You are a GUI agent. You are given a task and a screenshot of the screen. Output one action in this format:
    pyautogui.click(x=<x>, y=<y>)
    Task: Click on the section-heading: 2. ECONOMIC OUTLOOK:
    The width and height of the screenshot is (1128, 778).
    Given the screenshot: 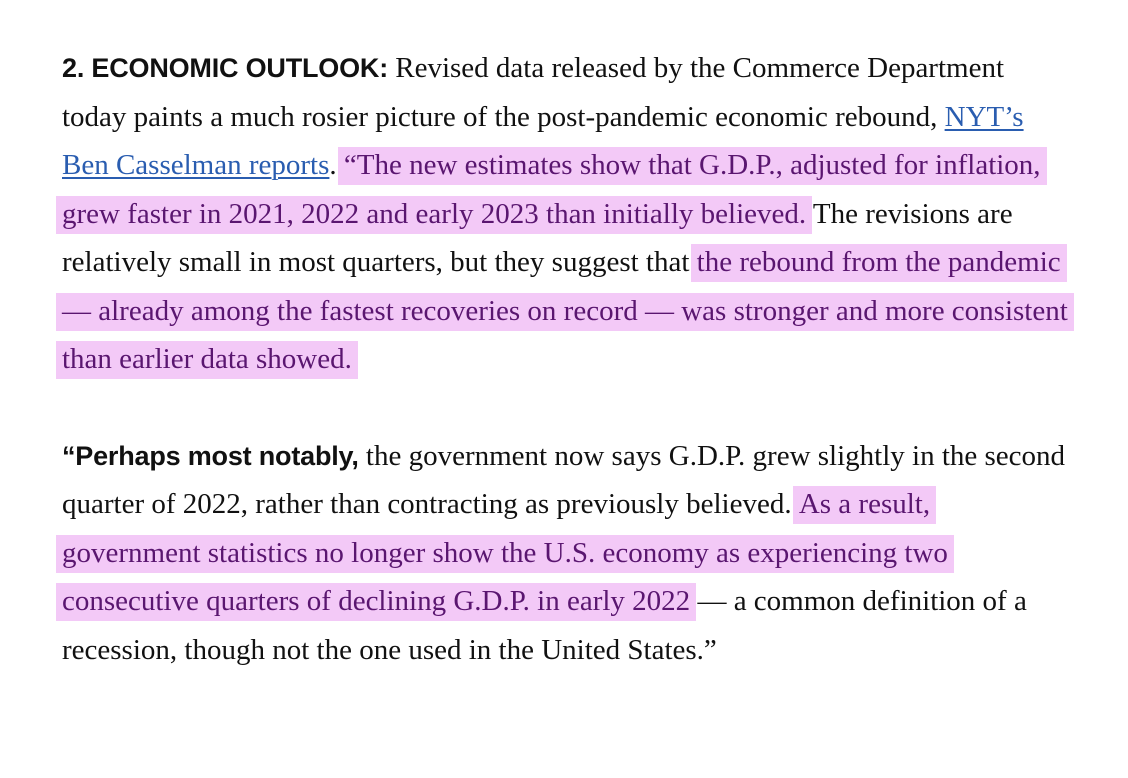 What is the action you would take?
    pyautogui.click(x=225, y=68)
    